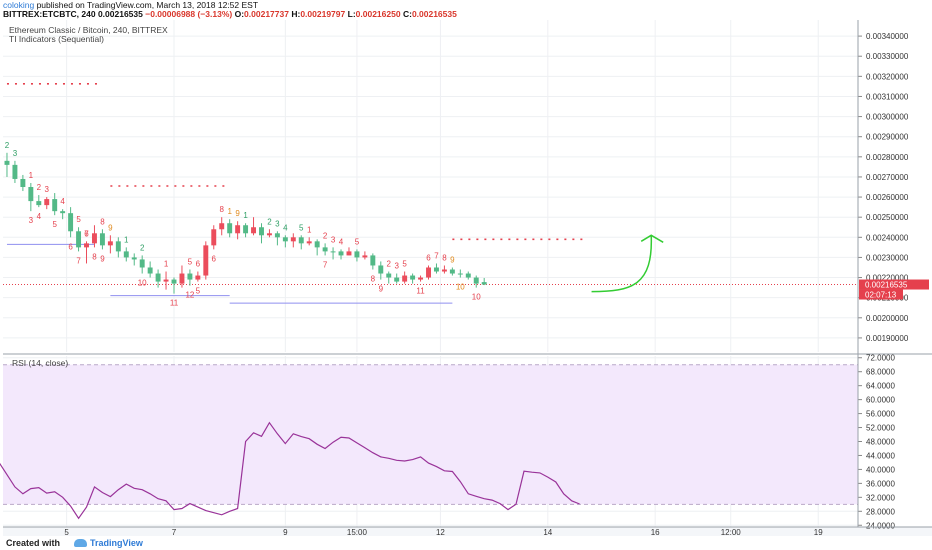 This screenshot has height=550, width=932. What do you see at coordinates (40, 363) in the screenshot?
I see `rsi-title: RSI (14, close)` at bounding box center [40, 363].